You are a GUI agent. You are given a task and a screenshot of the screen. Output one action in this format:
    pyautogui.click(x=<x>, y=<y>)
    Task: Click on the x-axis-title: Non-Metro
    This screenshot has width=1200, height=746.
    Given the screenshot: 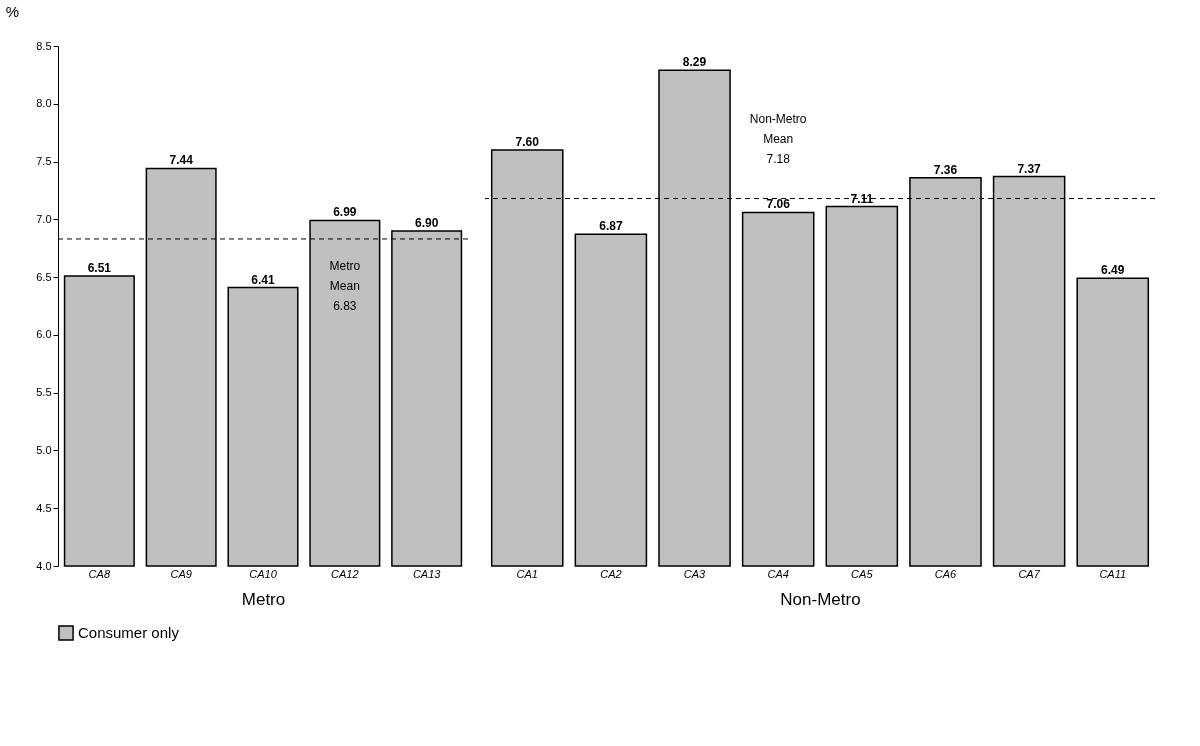 What is the action you would take?
    pyautogui.click(x=820, y=599)
    